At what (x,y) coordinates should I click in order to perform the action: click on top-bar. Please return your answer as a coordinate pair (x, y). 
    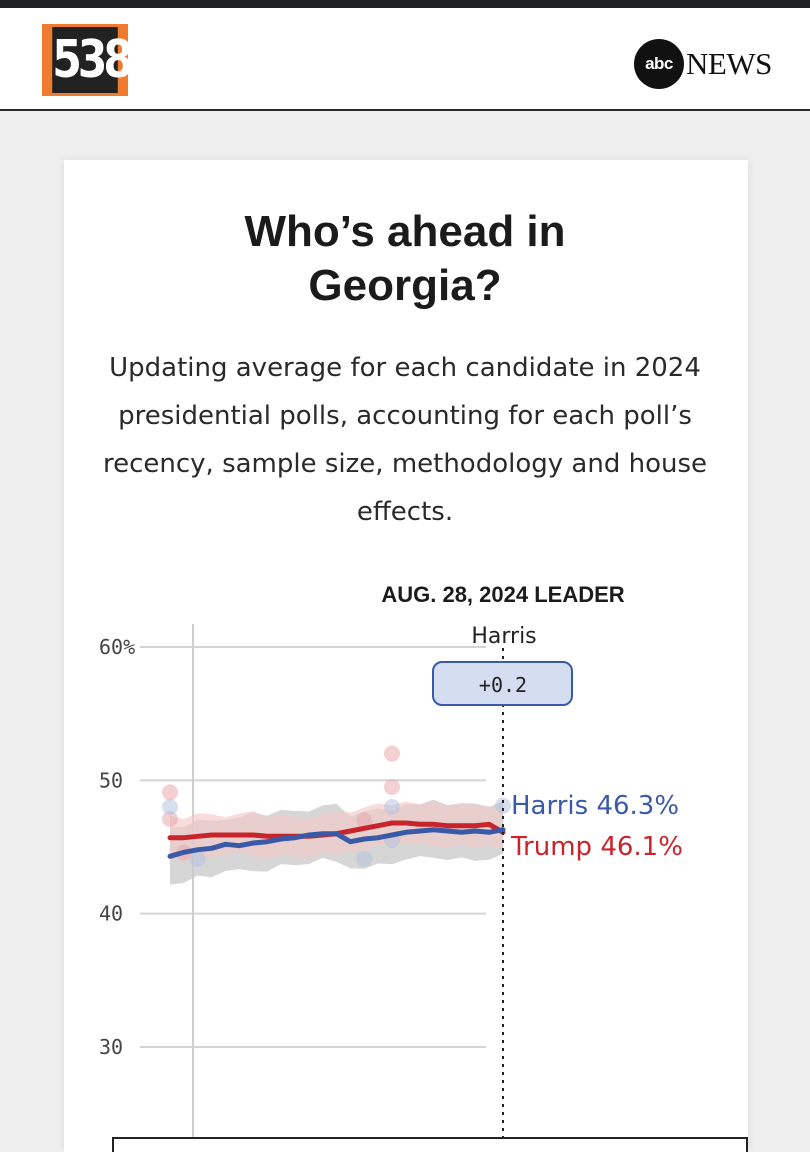
    Looking at the image, I should click on (405, 4).